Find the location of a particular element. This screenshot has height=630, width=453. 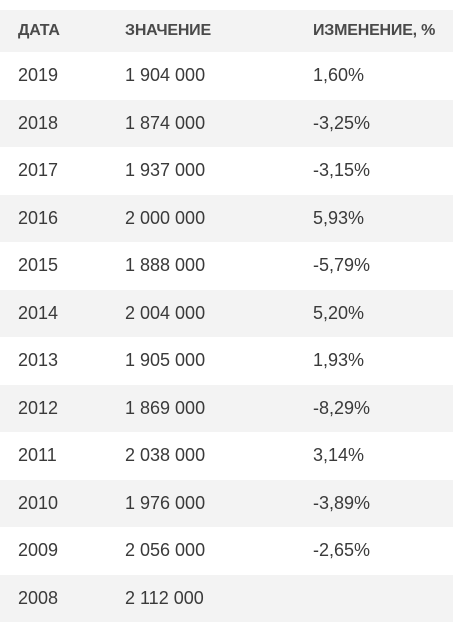

cell-date: 2012 is located at coordinates (38, 407).